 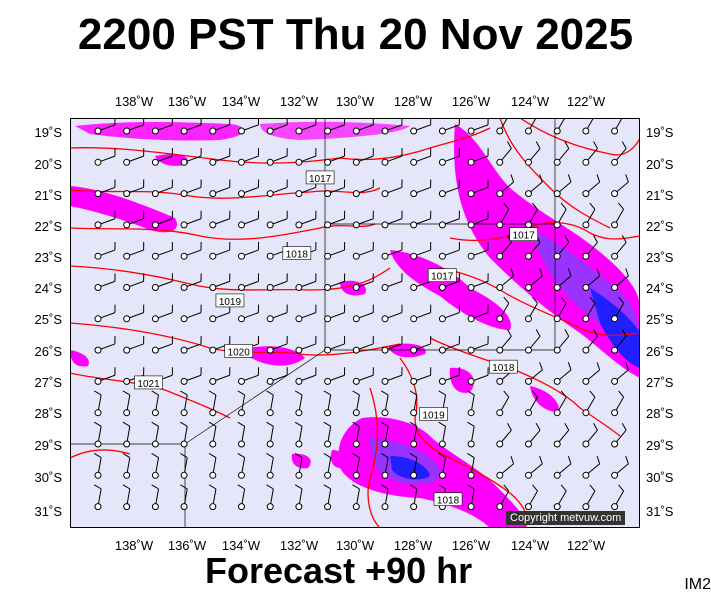 What do you see at coordinates (471, 101) in the screenshot?
I see `lon-label: 126˚W` at bounding box center [471, 101].